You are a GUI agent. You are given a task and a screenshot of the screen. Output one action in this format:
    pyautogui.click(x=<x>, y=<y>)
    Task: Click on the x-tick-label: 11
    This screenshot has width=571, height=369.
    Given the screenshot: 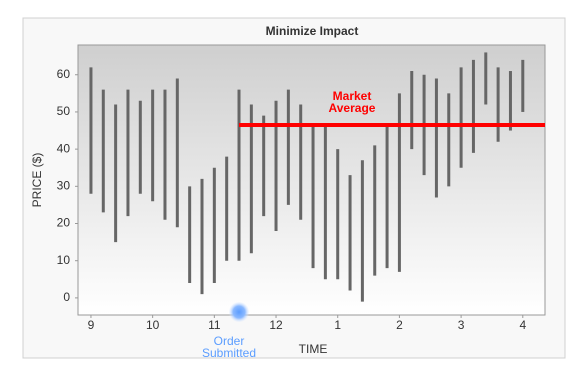 What is the action you would take?
    pyautogui.click(x=214, y=325)
    